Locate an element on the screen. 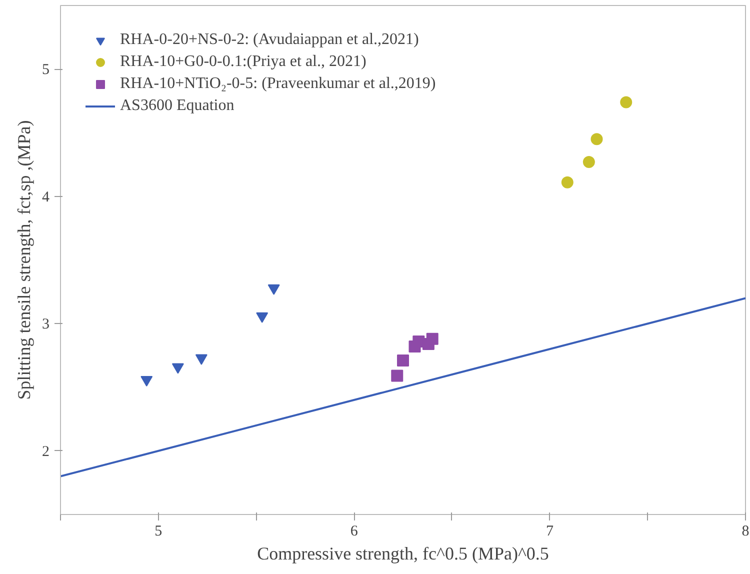 The width and height of the screenshot is (750, 574). x-tick-label: 6 is located at coordinates (354, 532).